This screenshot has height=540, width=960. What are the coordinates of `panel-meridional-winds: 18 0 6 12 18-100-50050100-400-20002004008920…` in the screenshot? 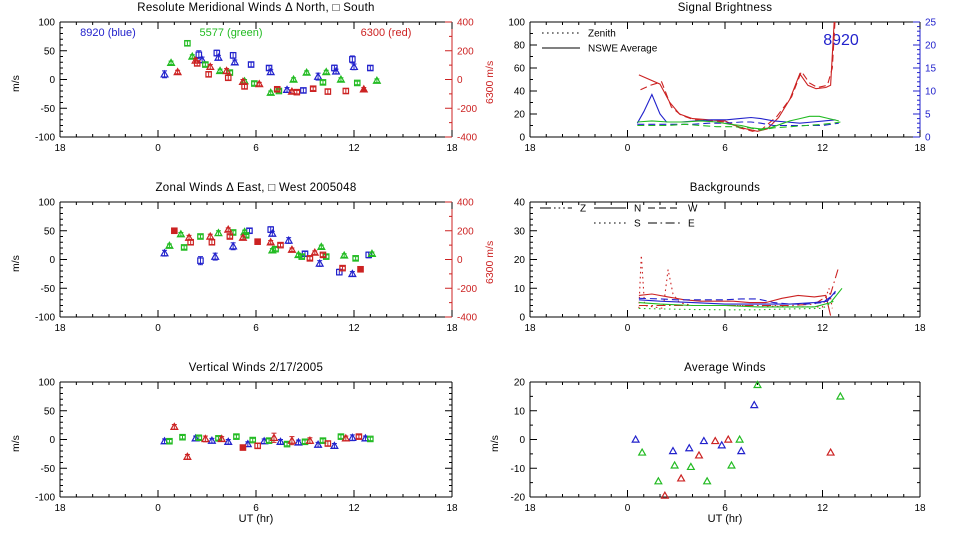 It's located at (256, 86).